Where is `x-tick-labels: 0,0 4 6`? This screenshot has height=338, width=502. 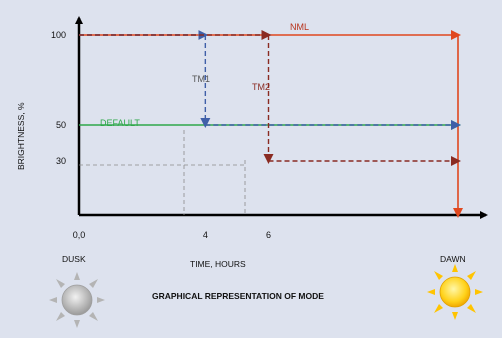 x-tick-labels: 0,0 4 6 is located at coordinates (172, 235).